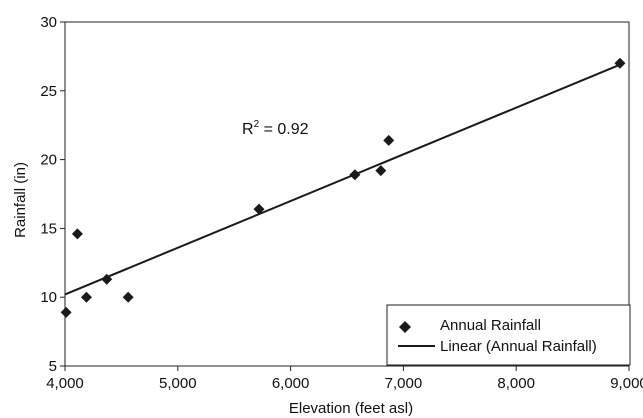  What do you see at coordinates (65, 383) in the screenshot?
I see `x-tick-label: 4,000` at bounding box center [65, 383].